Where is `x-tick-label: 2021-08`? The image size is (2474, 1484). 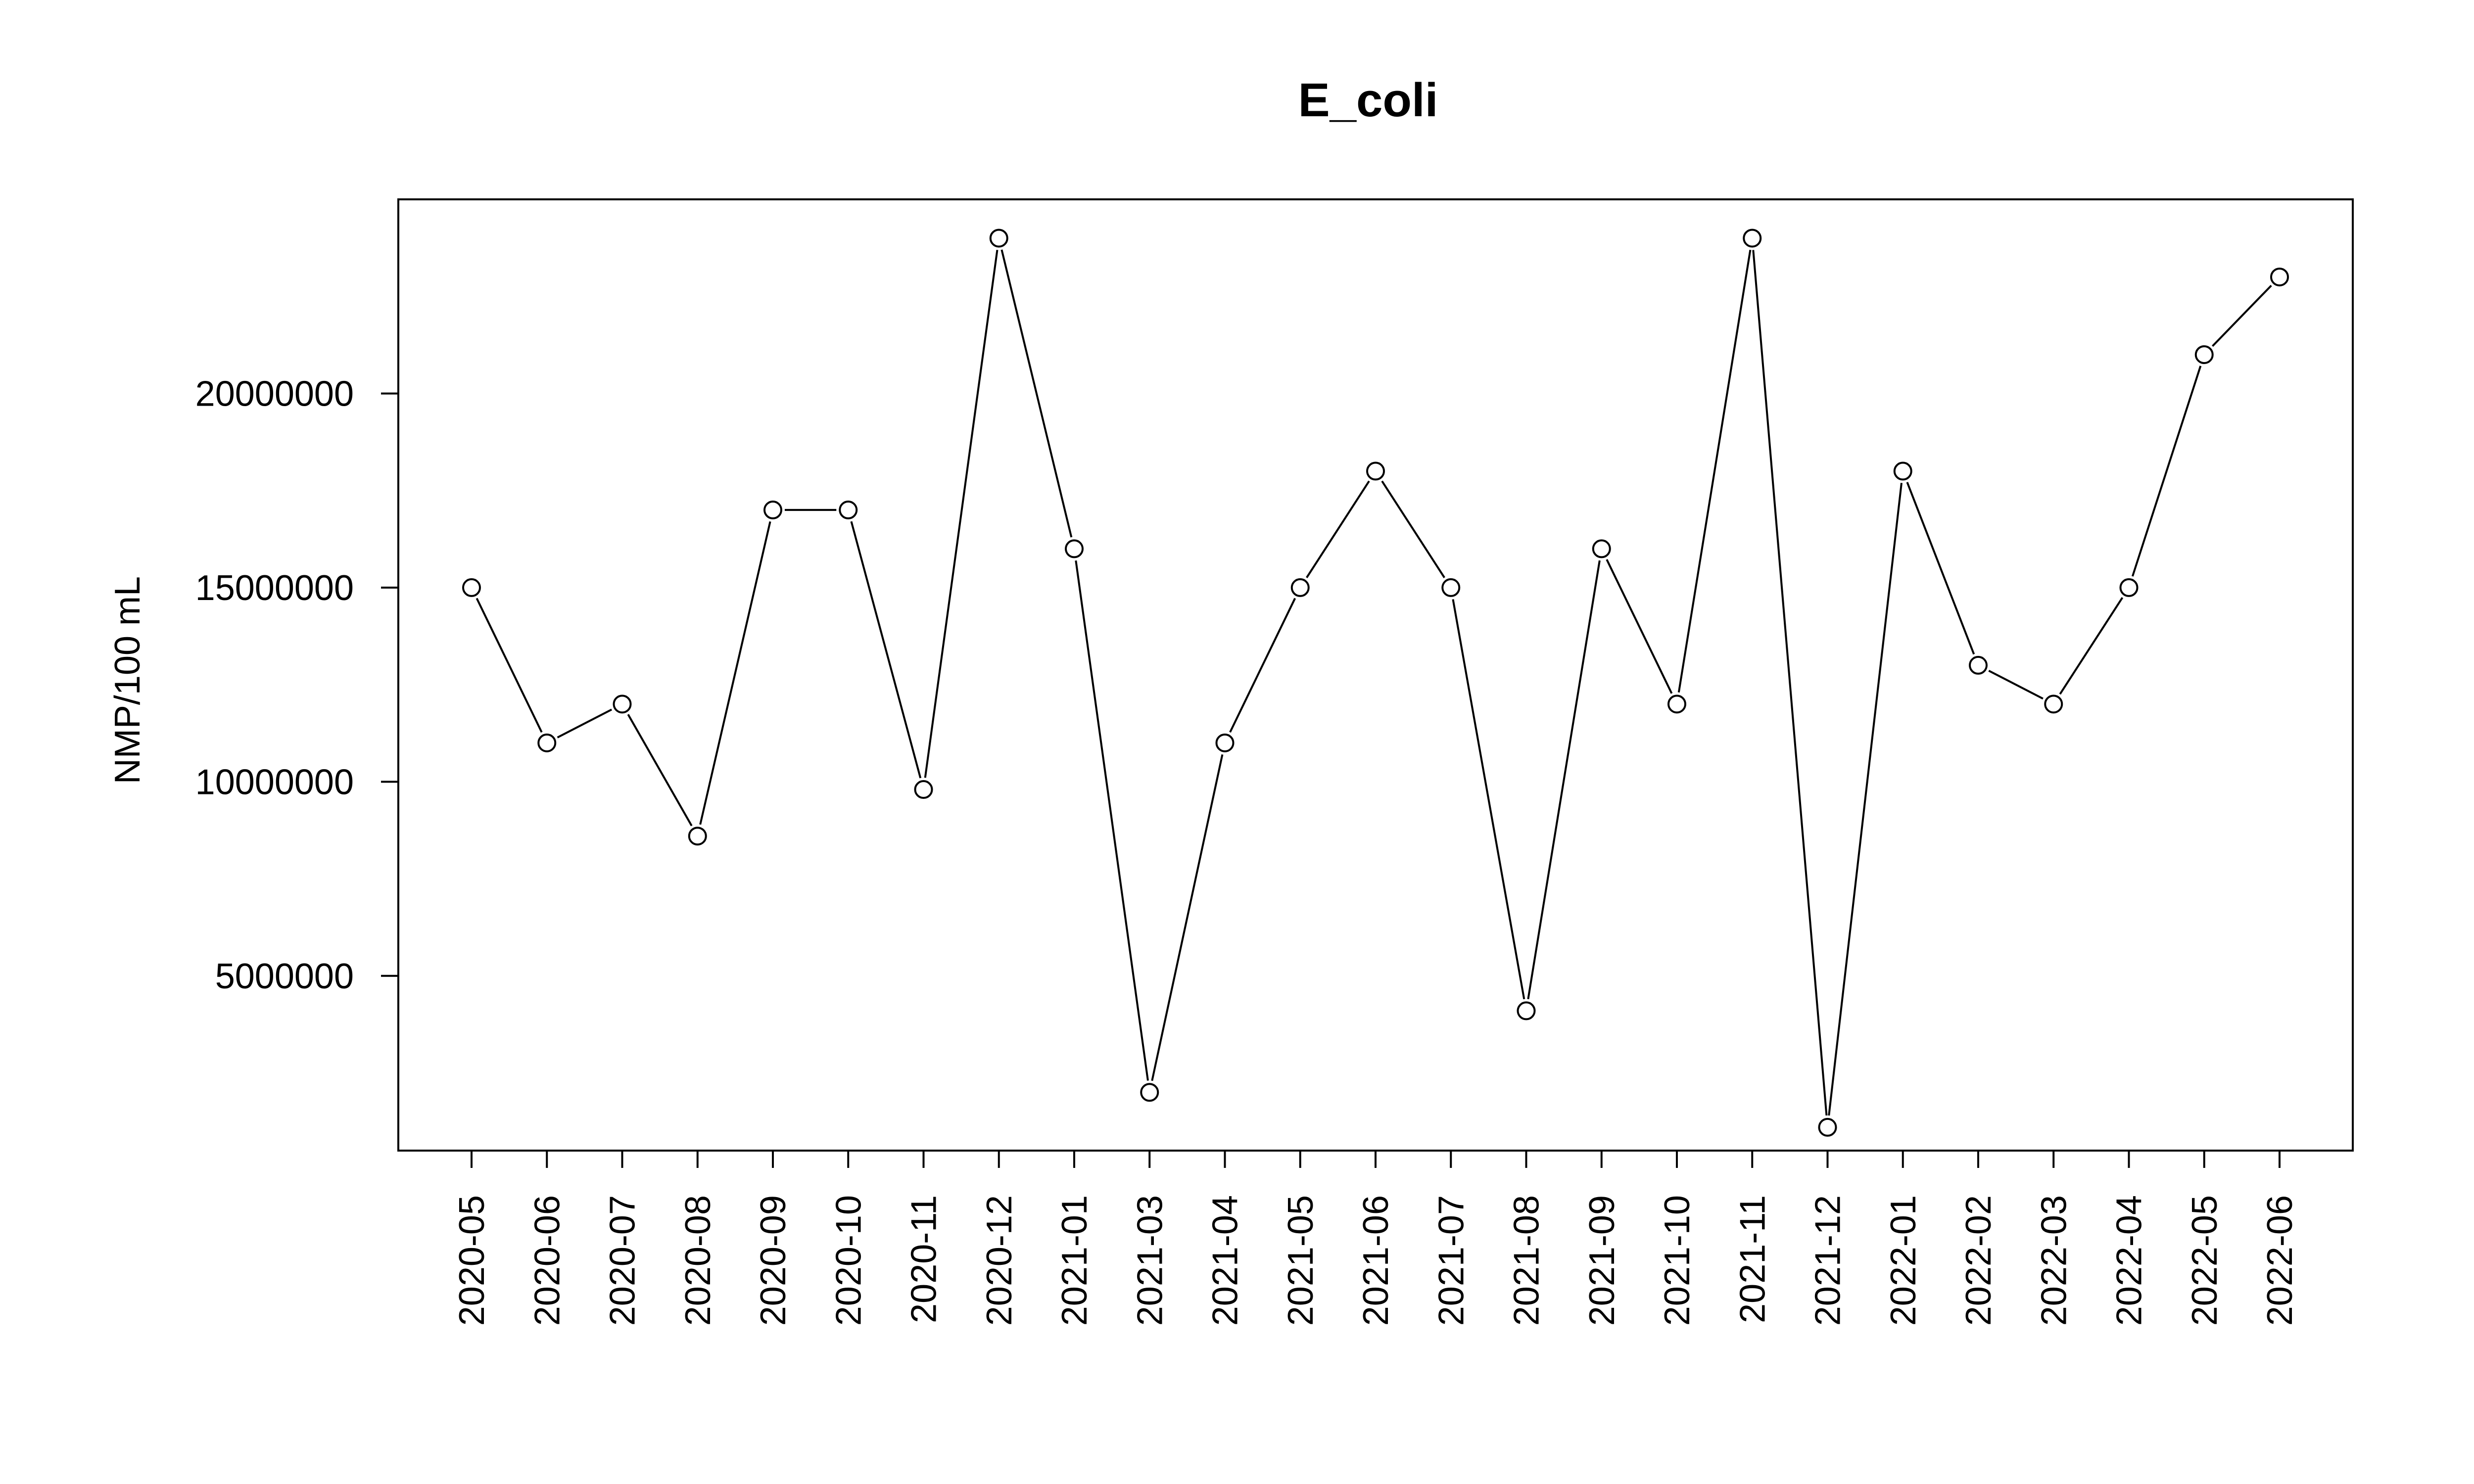 x-tick-label: 2021-08 is located at coordinates (1527, 1260).